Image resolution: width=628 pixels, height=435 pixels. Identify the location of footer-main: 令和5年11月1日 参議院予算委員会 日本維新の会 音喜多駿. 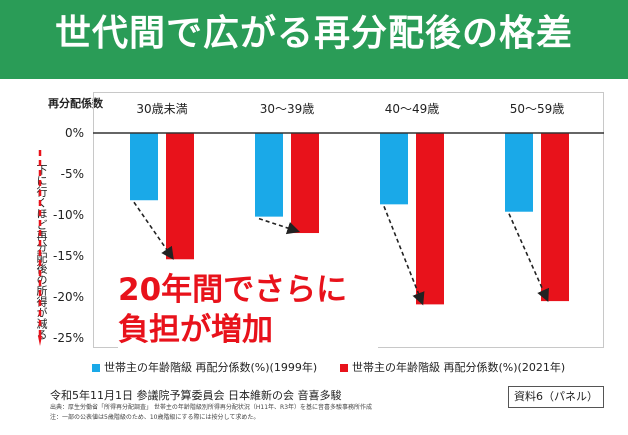
(196, 395).